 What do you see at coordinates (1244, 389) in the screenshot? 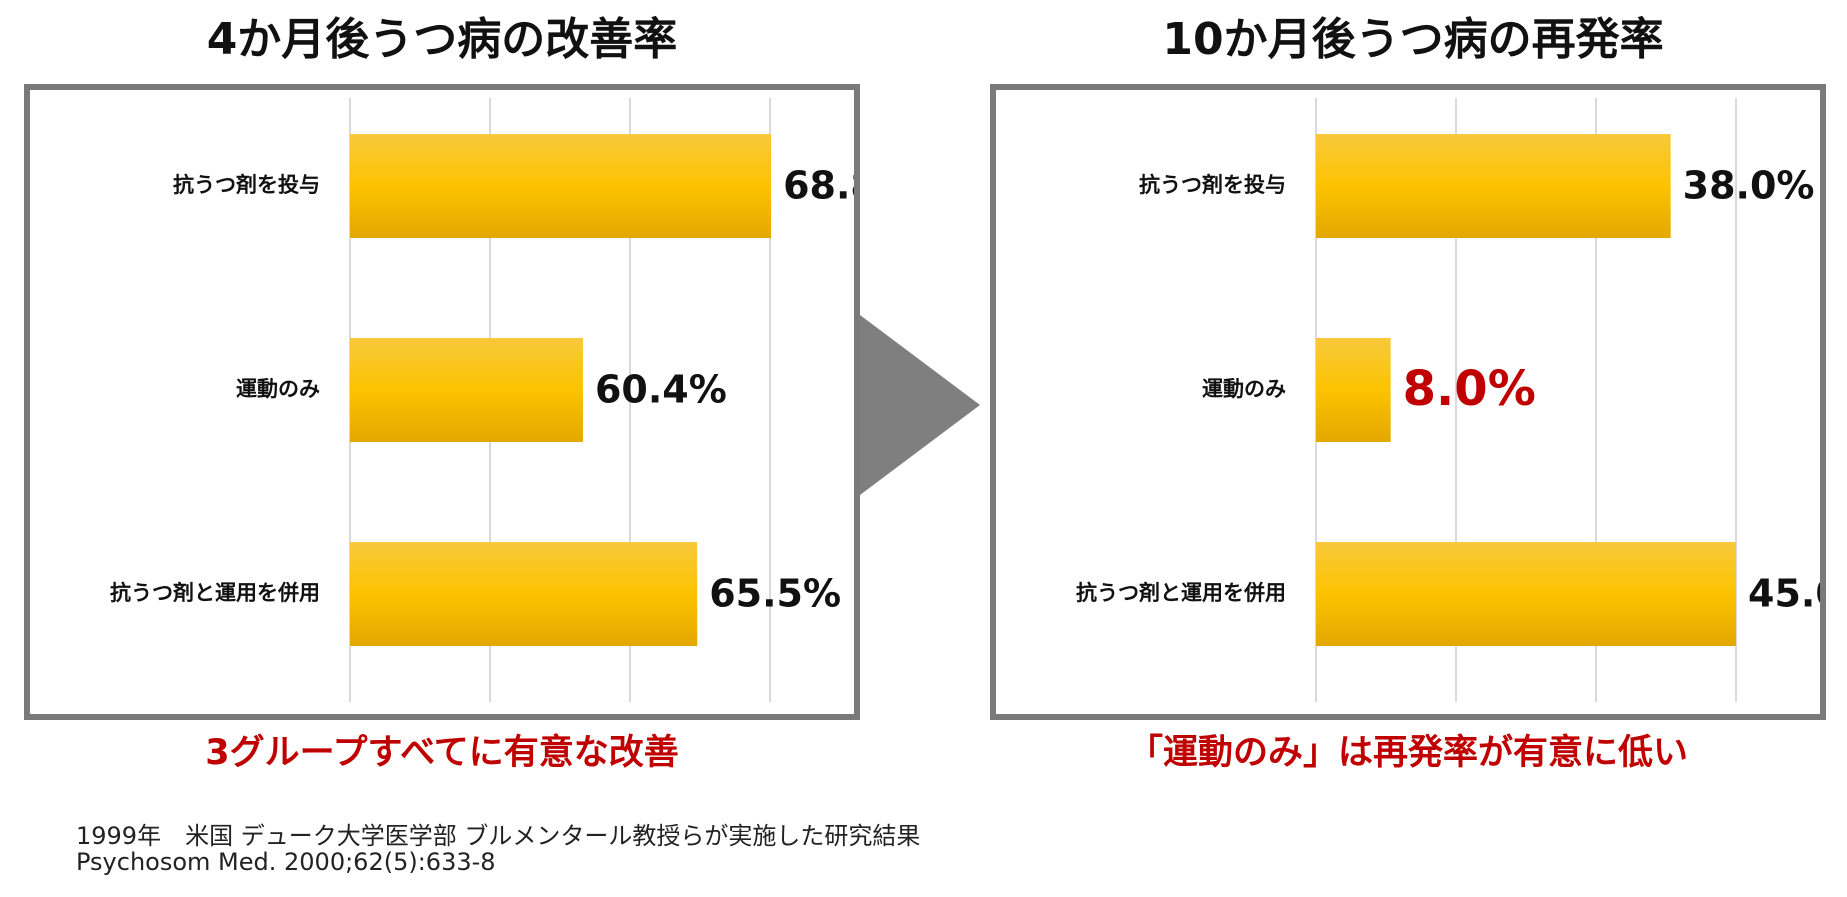
I see `right-chart-category-label: 運動のみ` at bounding box center [1244, 389].